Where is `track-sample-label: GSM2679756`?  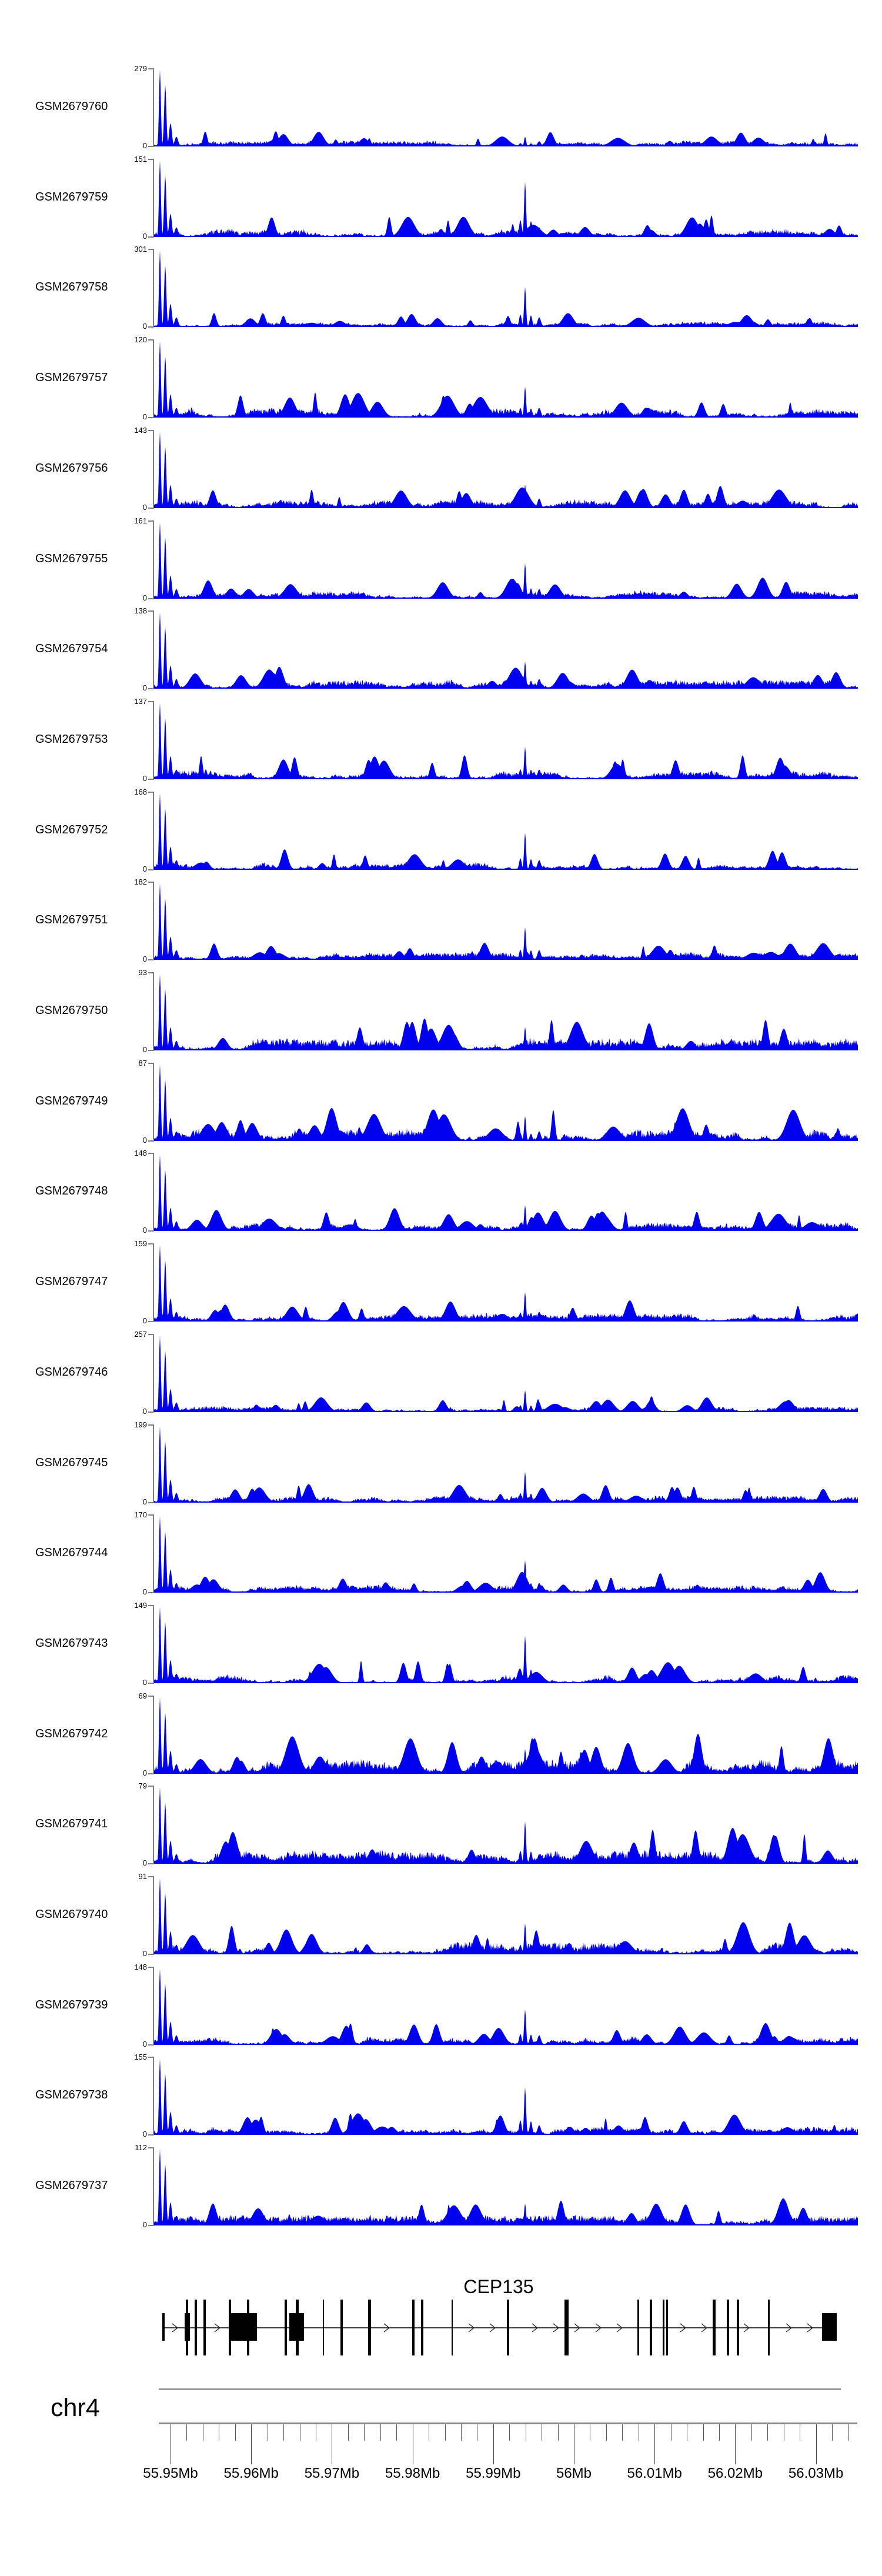
track-sample-label: GSM2679756 is located at coordinates (71, 468).